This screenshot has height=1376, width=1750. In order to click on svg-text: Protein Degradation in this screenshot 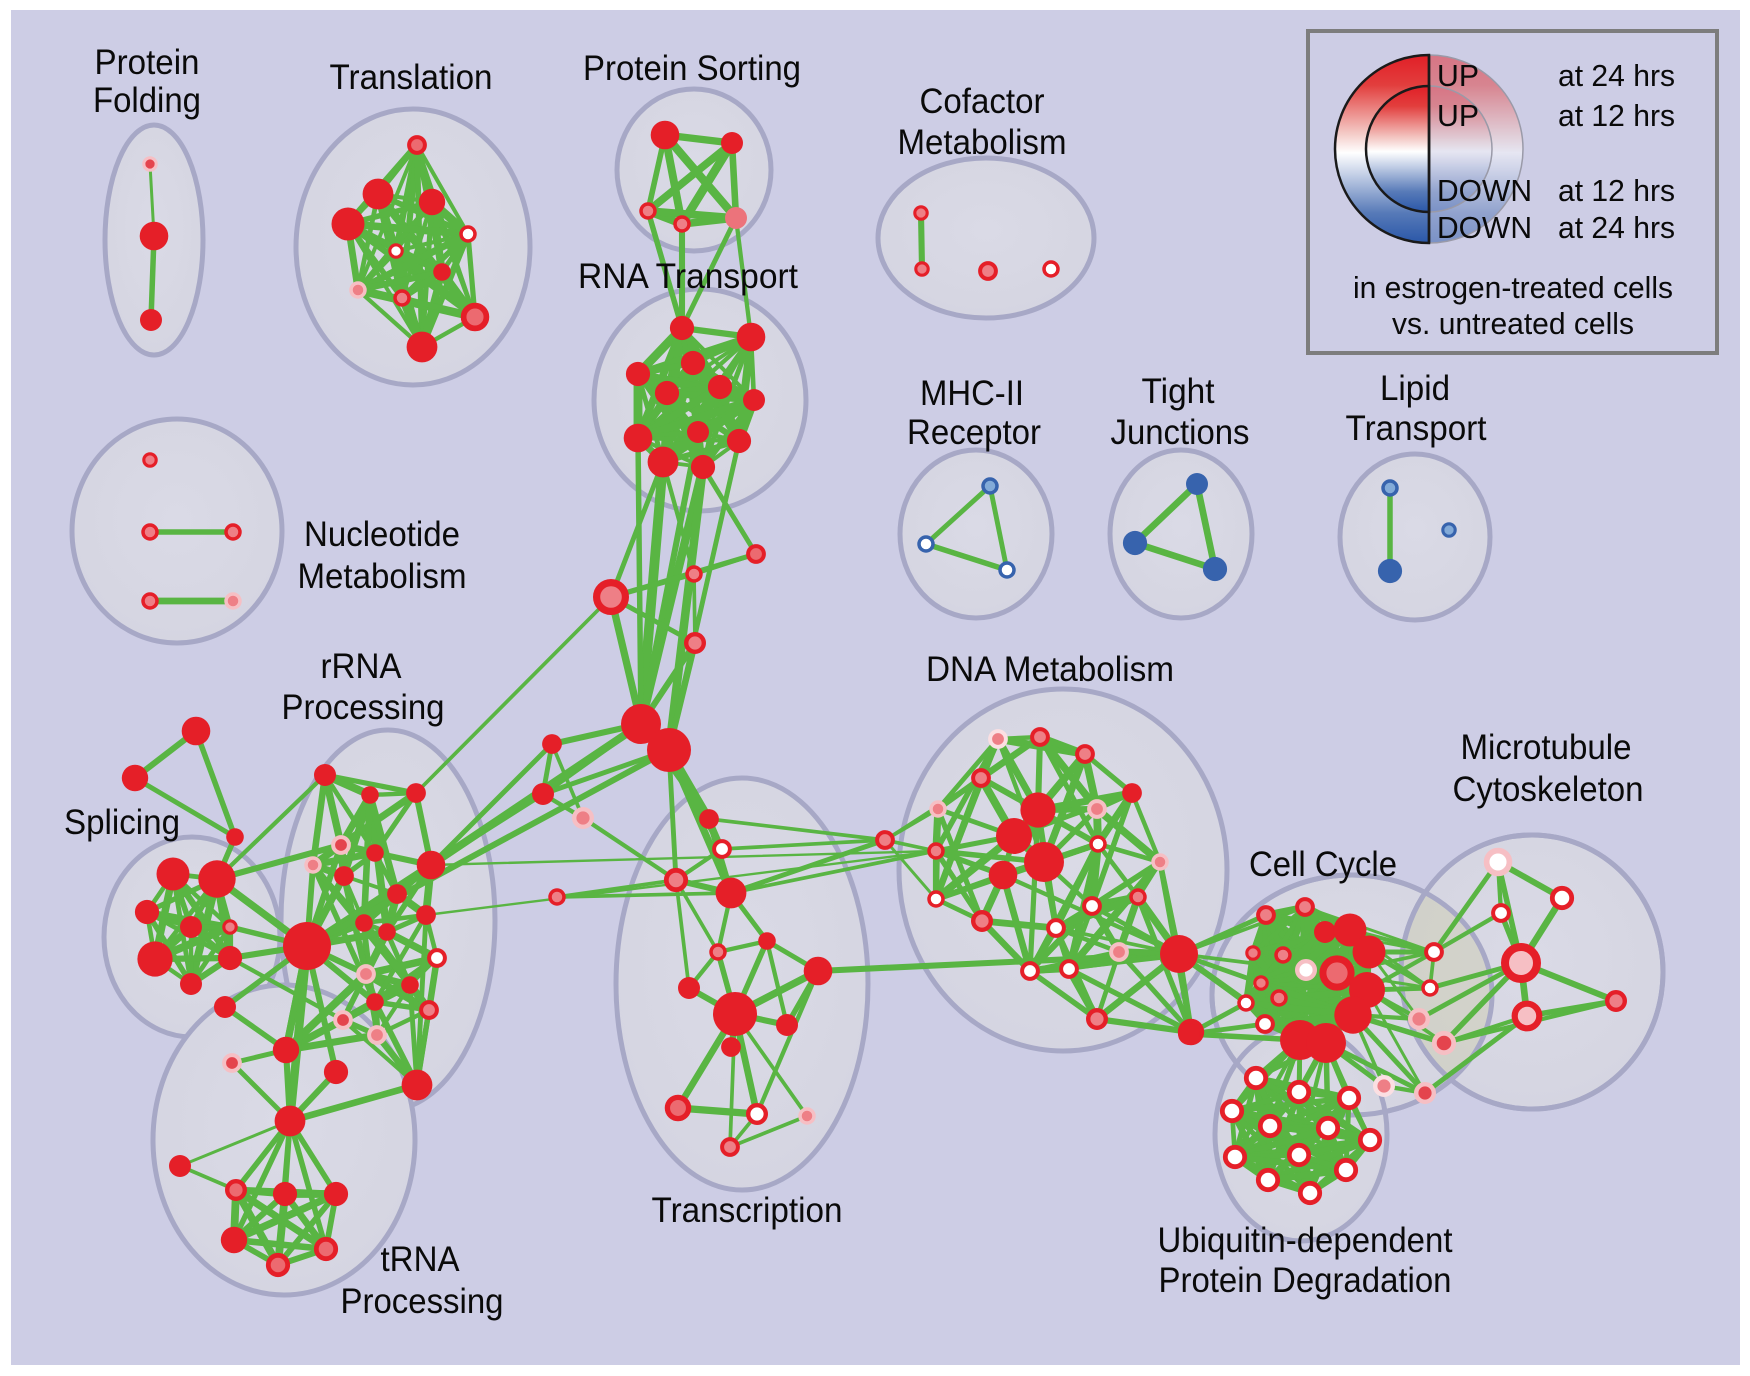, I will do `click(1305, 1280)`.